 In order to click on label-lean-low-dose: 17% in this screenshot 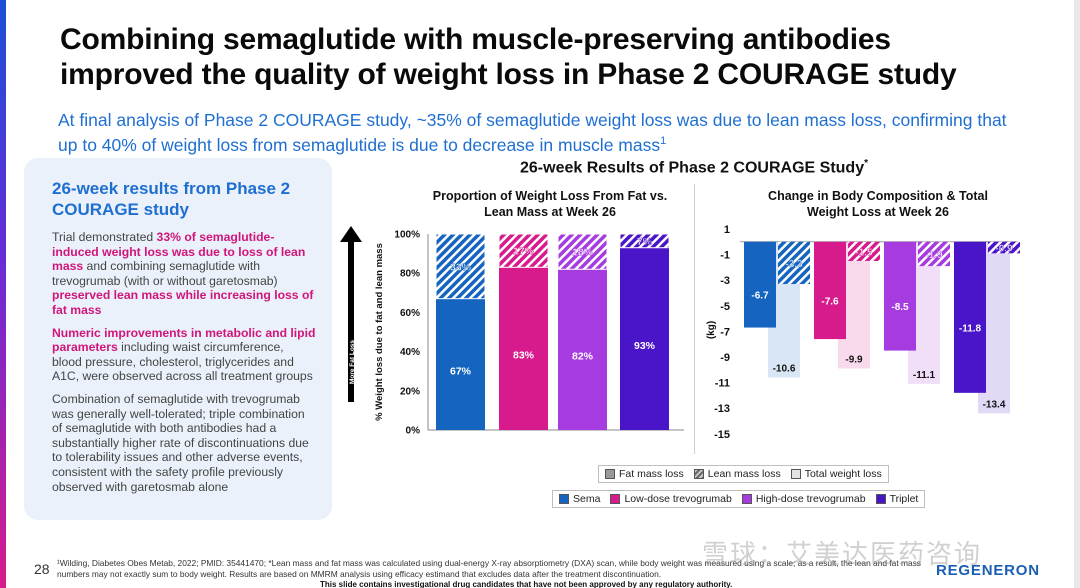, I will do `click(524, 252)`.